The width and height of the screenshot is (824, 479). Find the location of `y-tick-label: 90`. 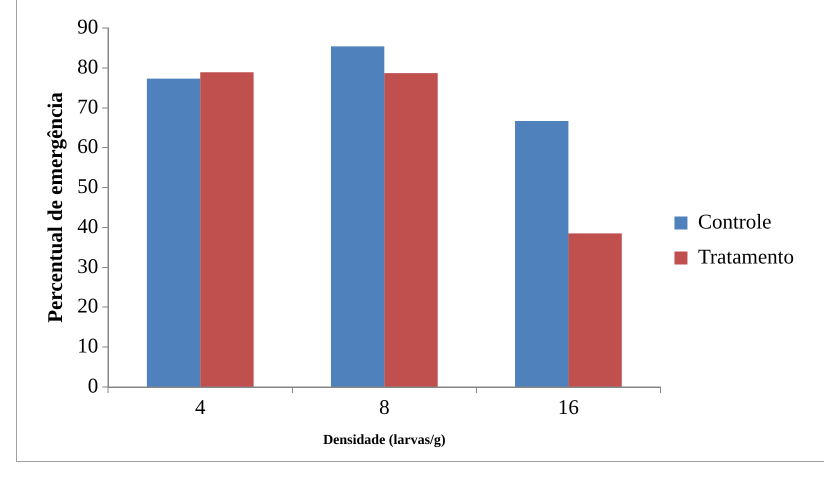

y-tick-label: 90 is located at coordinates (87, 26).